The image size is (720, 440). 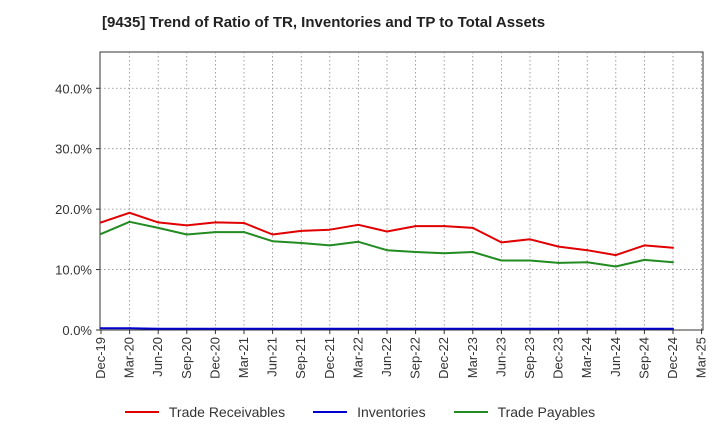 I want to click on x-tick-label: Sep-23, so click(x=529, y=358).